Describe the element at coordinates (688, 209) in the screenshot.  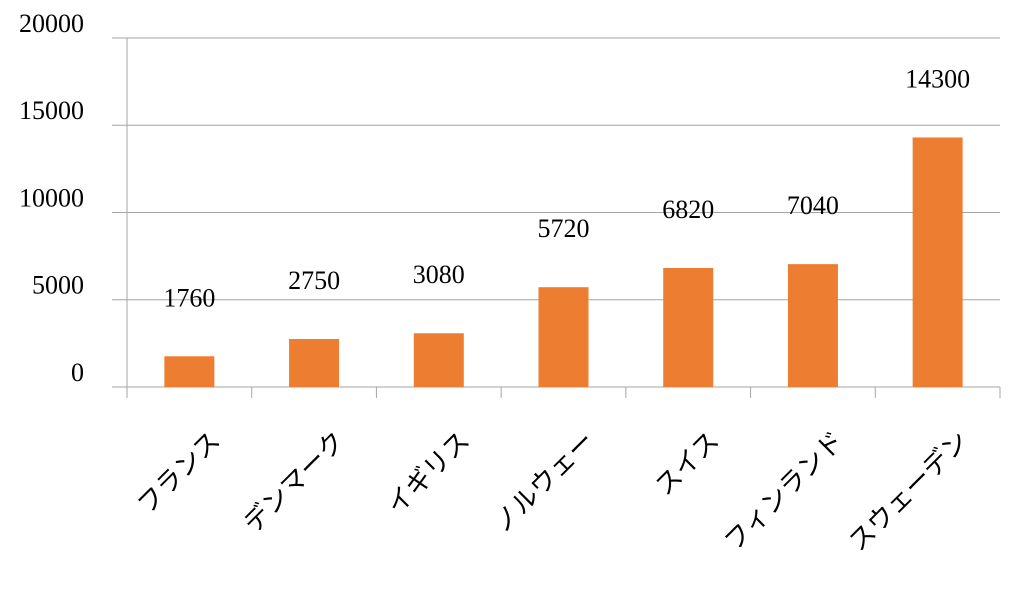
I see `data-label: 6820` at that location.